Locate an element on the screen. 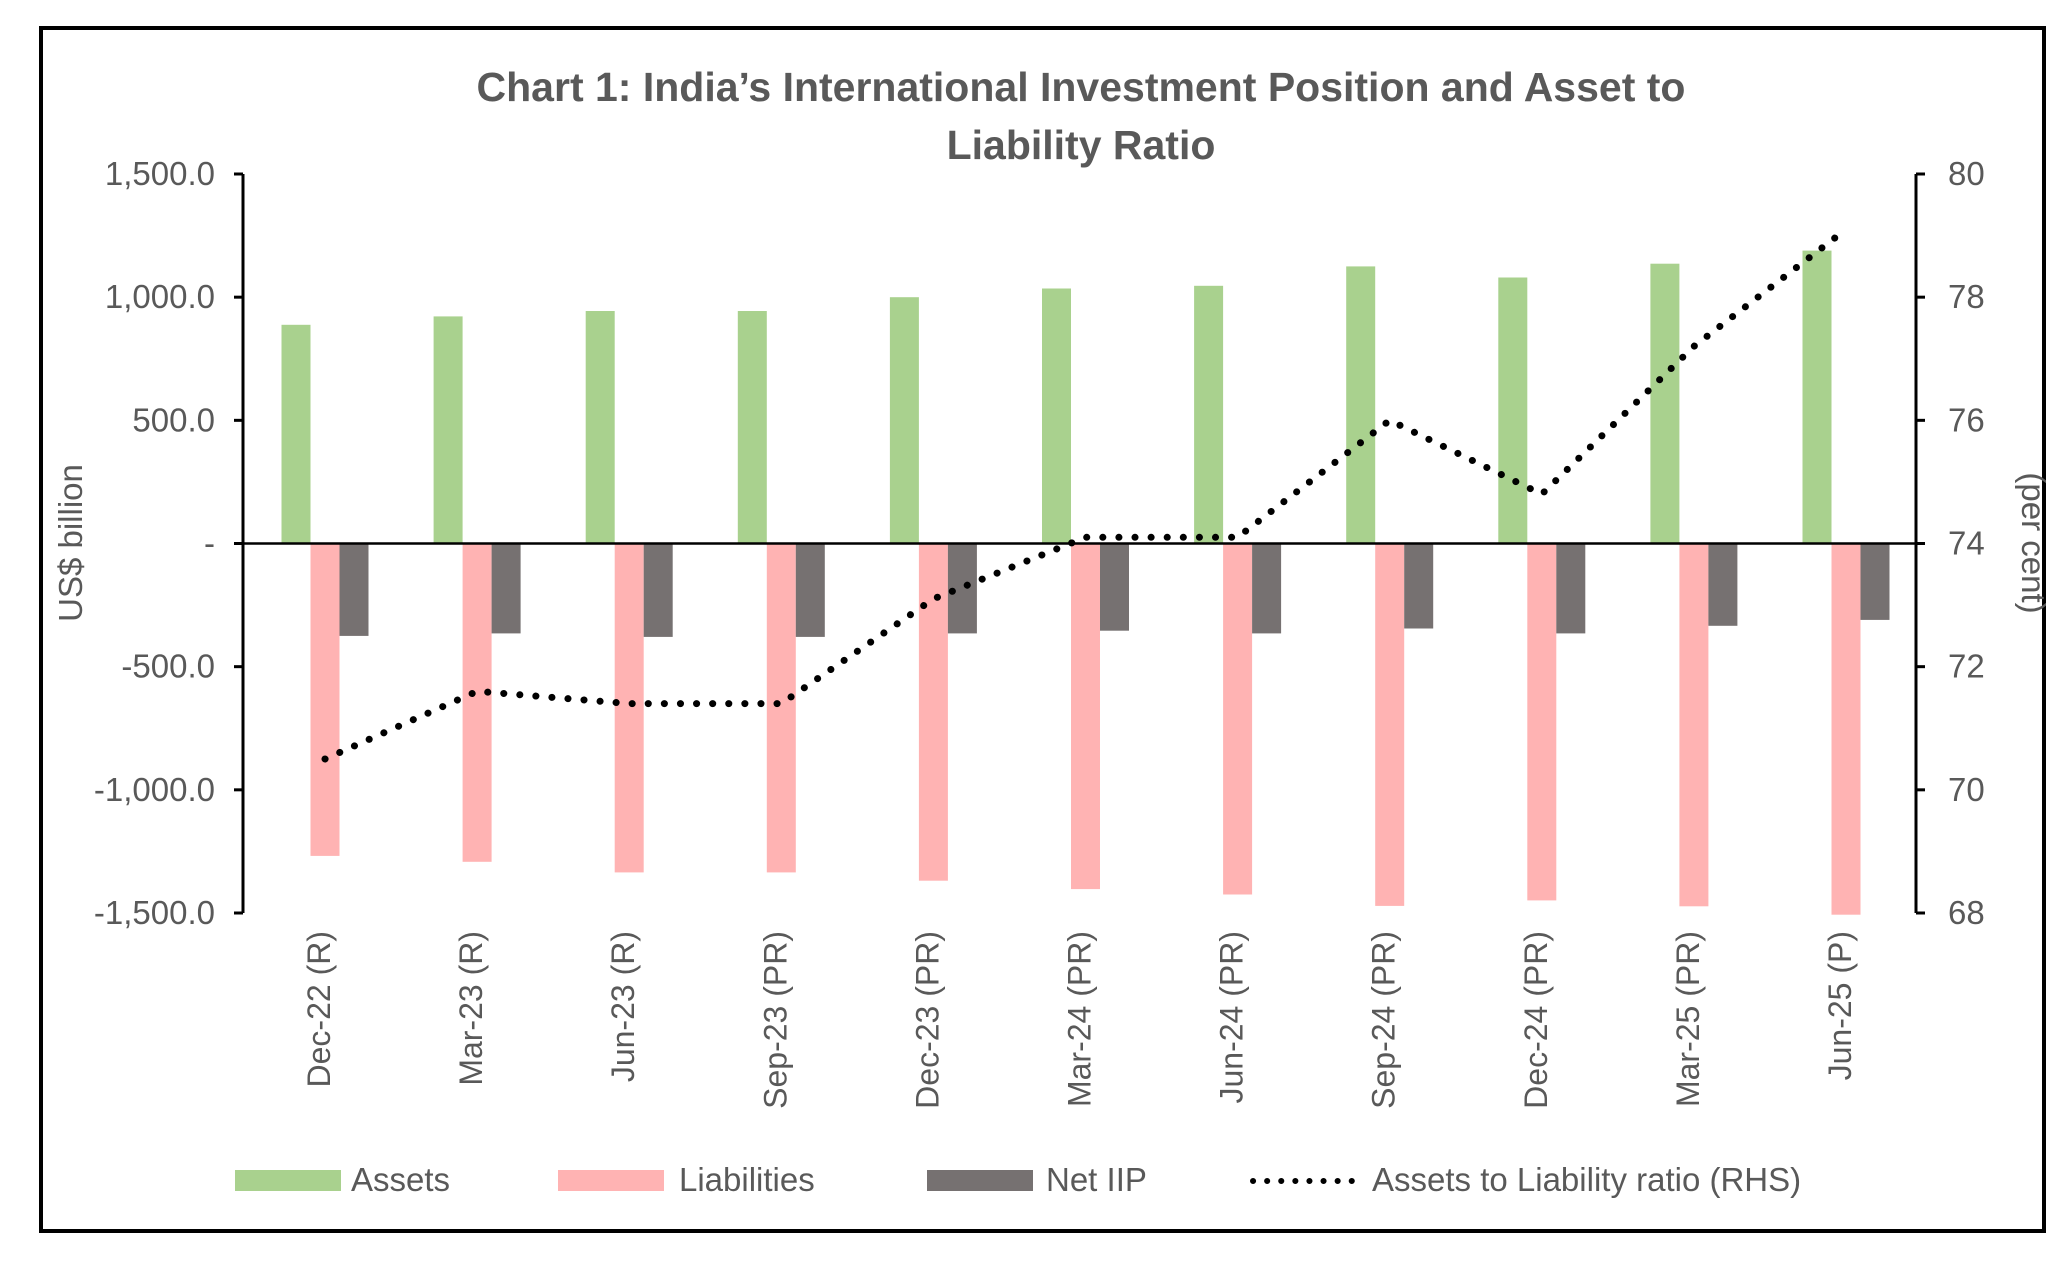 This screenshot has width=2071, height=1270. x-category-label: Dec-23 (PR) is located at coordinates (927, 1020).